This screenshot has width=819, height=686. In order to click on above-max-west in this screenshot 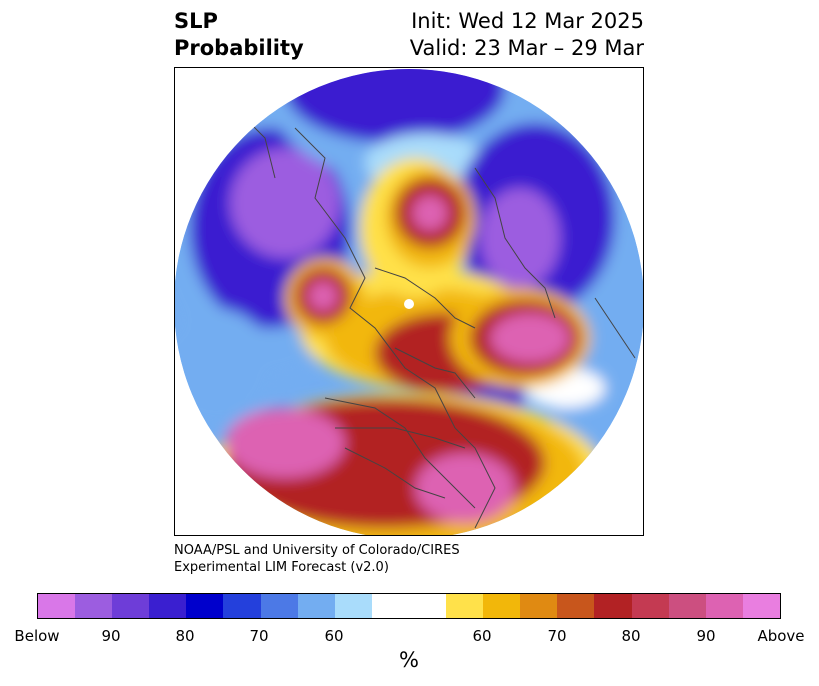, I will do `click(323, 296)`.